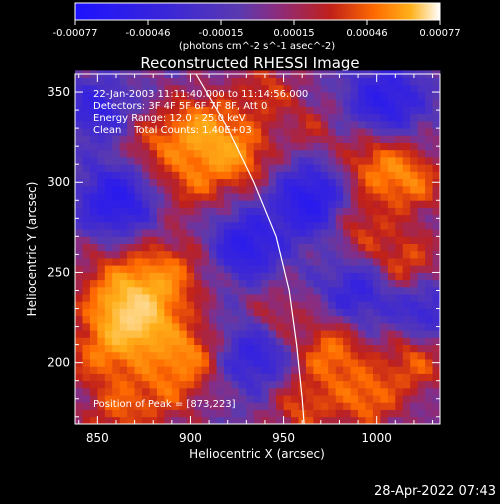 This screenshot has height=504, width=500. What do you see at coordinates (164, 404) in the screenshot?
I see `peak-position-label: Position of Peak = [873,223]` at bounding box center [164, 404].